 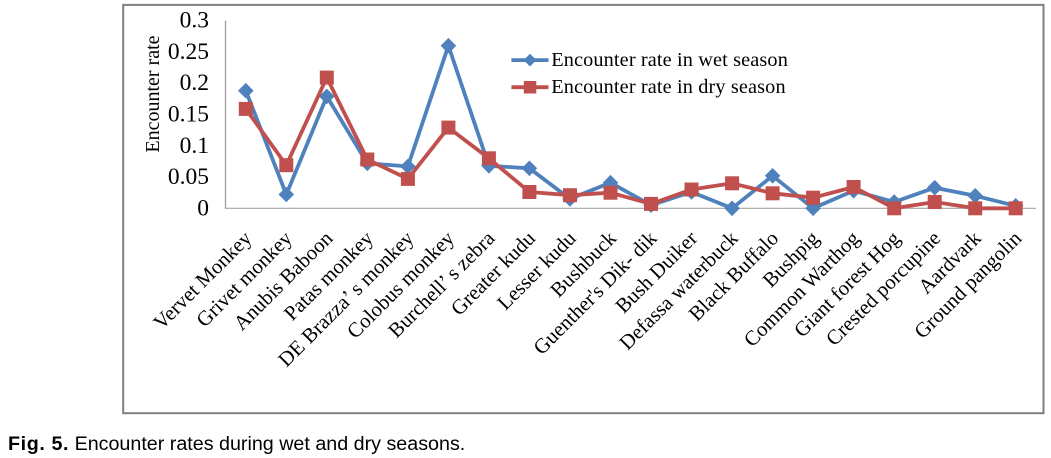 What do you see at coordinates (188, 115) in the screenshot?
I see `svg-text: 0.15` at bounding box center [188, 115].